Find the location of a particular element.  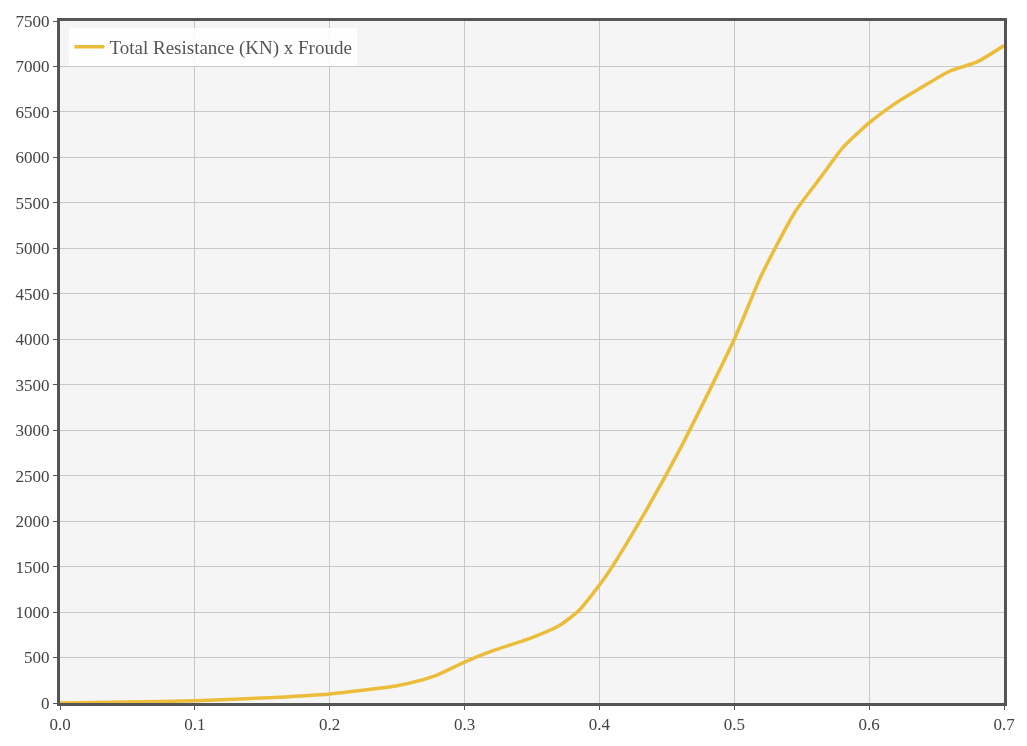

x-tick-label: 0.4 is located at coordinates (599, 725).